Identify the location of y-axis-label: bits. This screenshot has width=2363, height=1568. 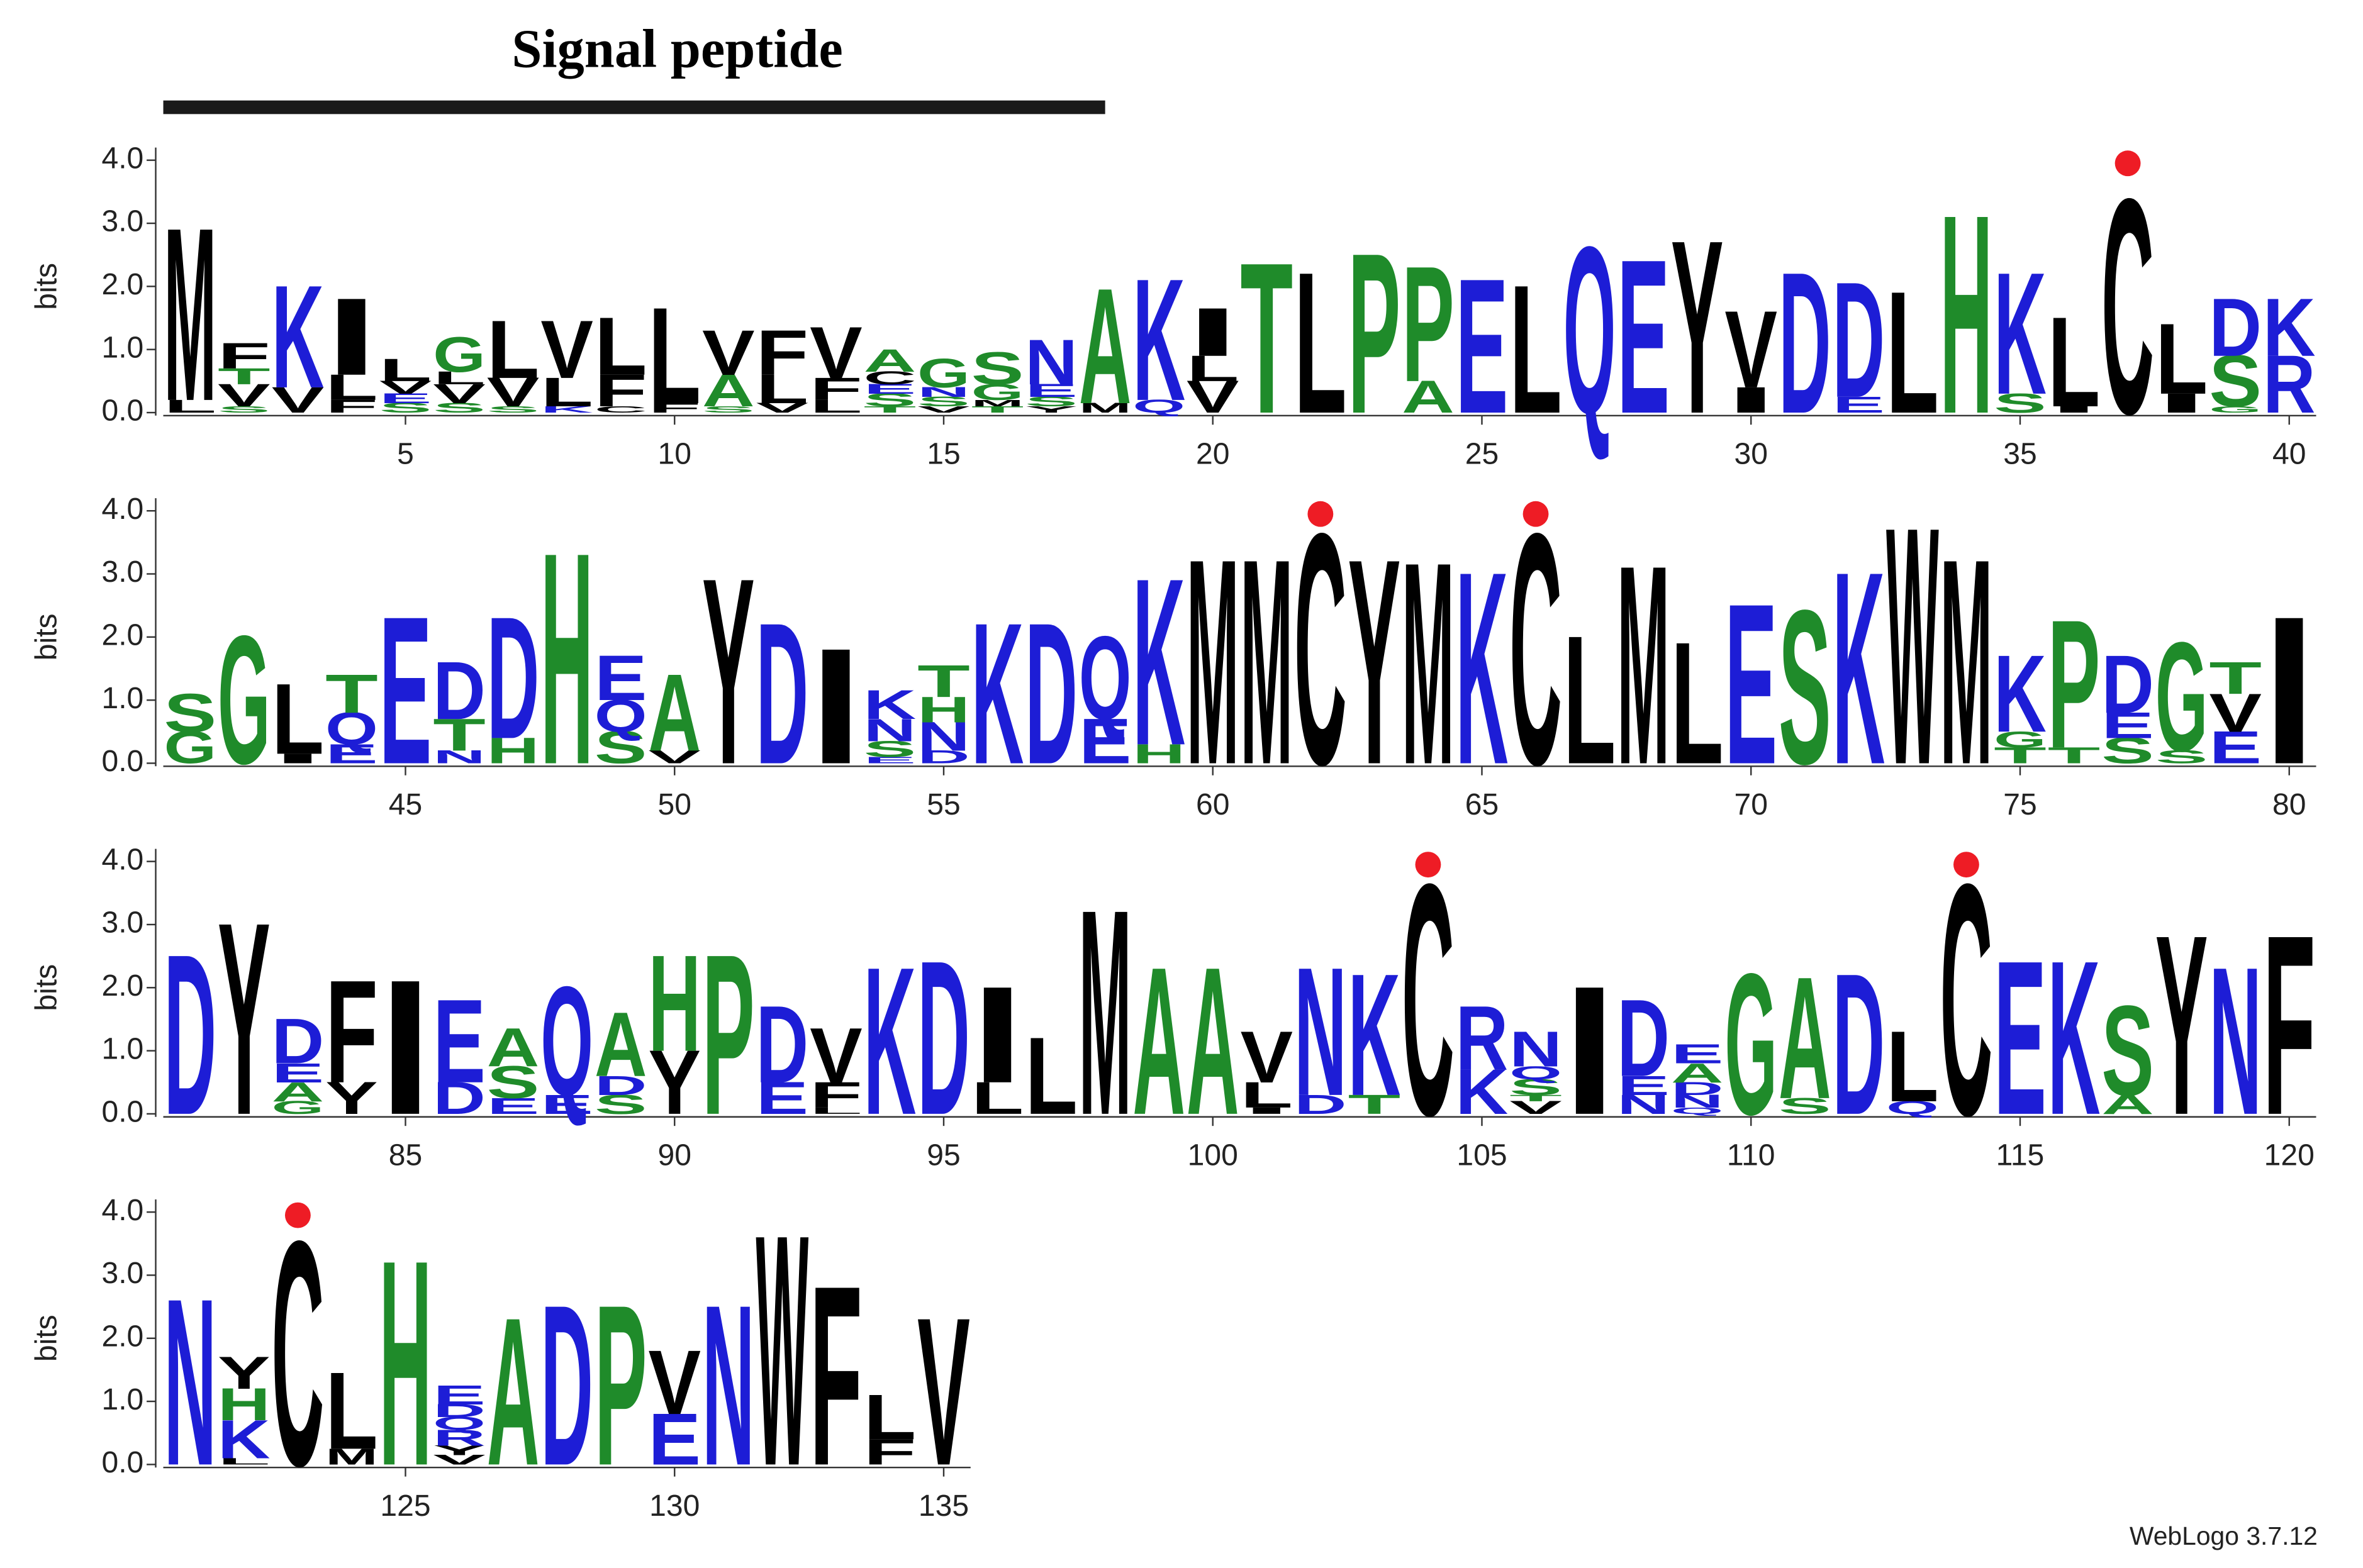
(47, 988).